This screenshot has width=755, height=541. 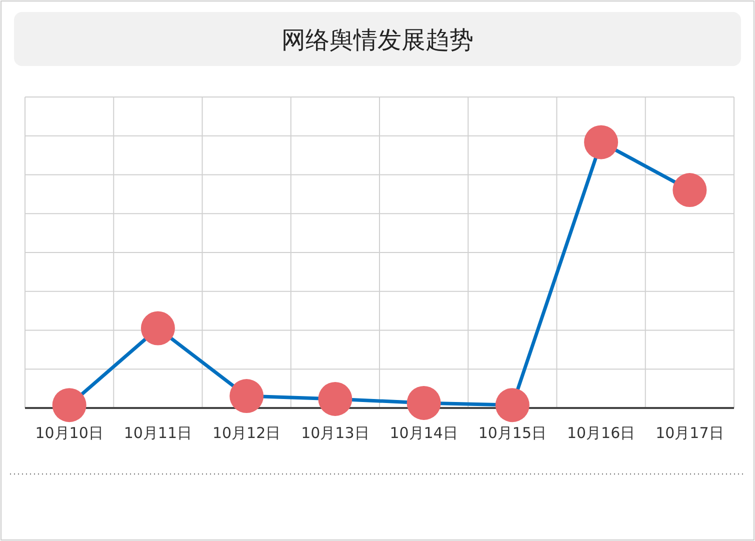 I want to click on x-tick-label: 10月10日, so click(x=69, y=433).